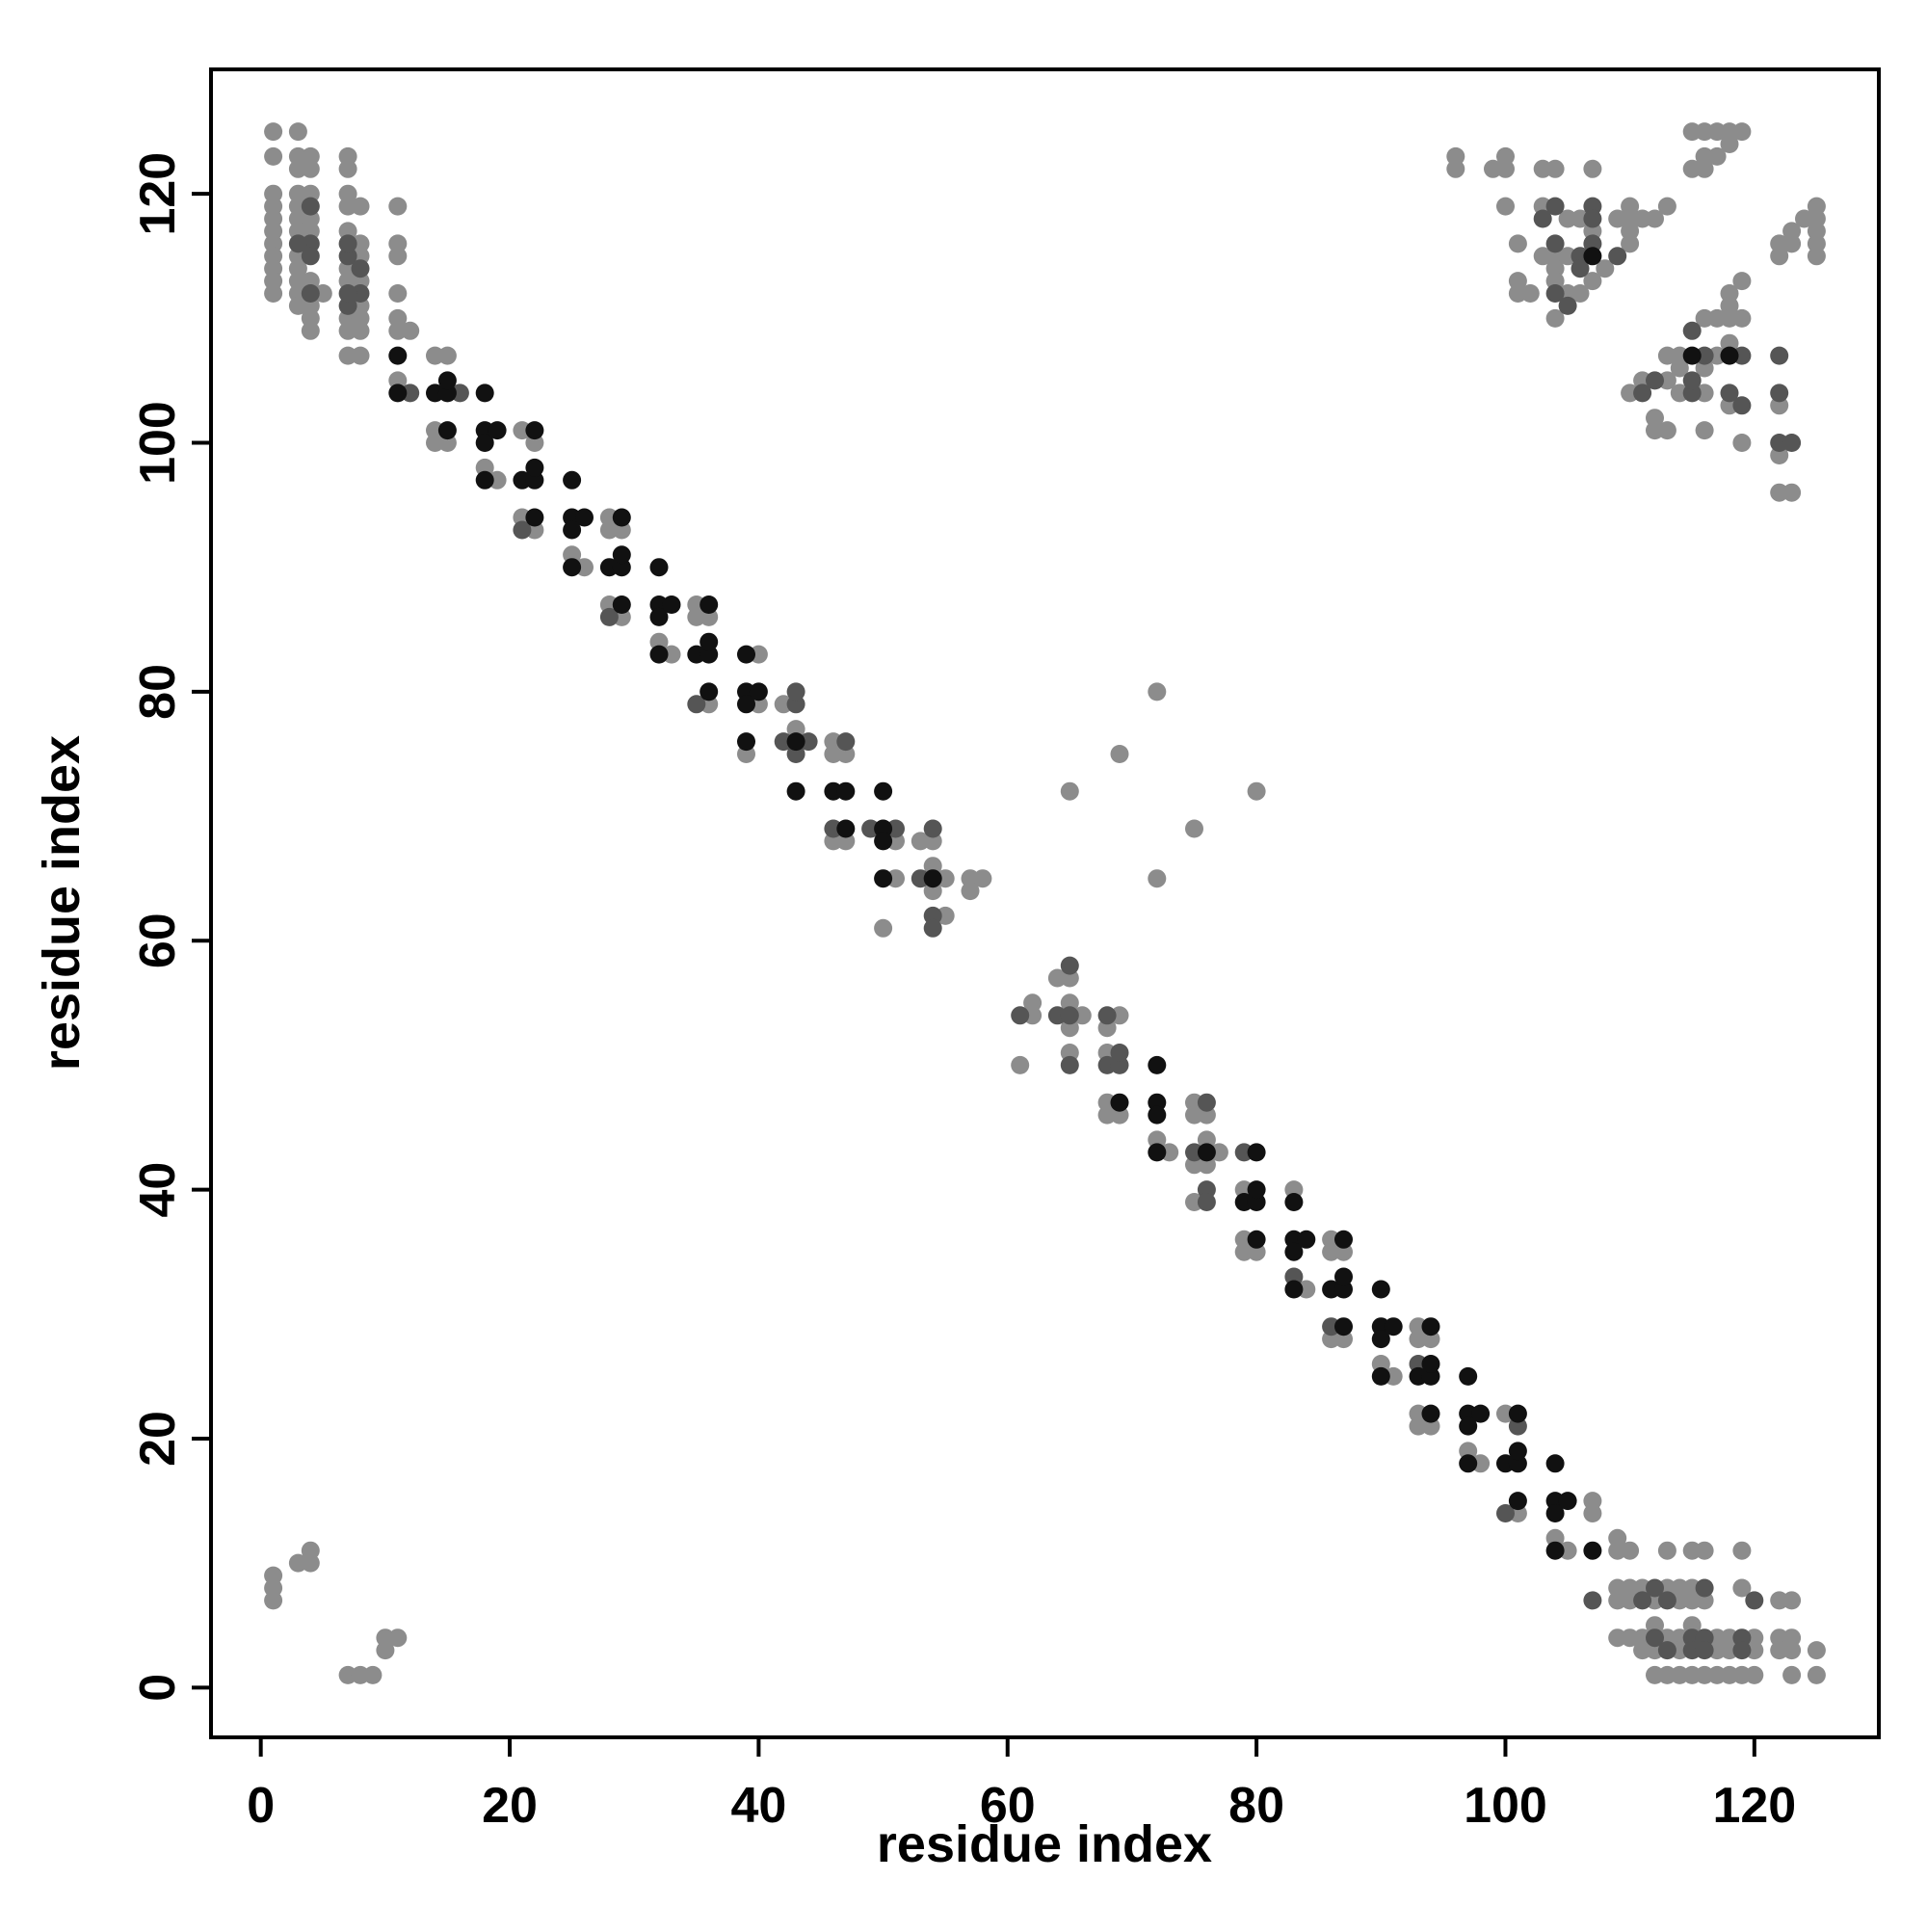 Image resolution: width=1927 pixels, height=1932 pixels. What do you see at coordinates (758, 1806) in the screenshot?
I see `x-tick-label: 40` at bounding box center [758, 1806].